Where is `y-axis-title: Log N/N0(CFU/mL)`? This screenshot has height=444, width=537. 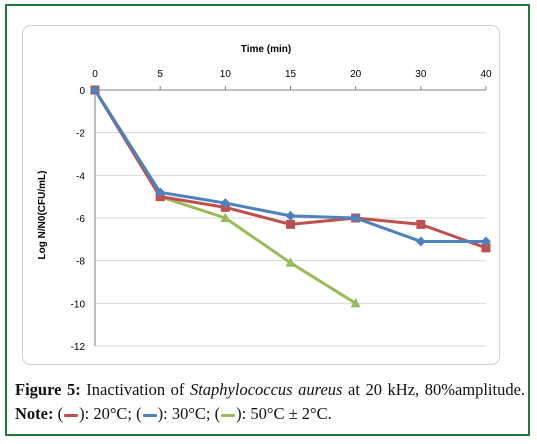
y-axis-title: Log N/N0(CFU/mL) is located at coordinates (42, 215).